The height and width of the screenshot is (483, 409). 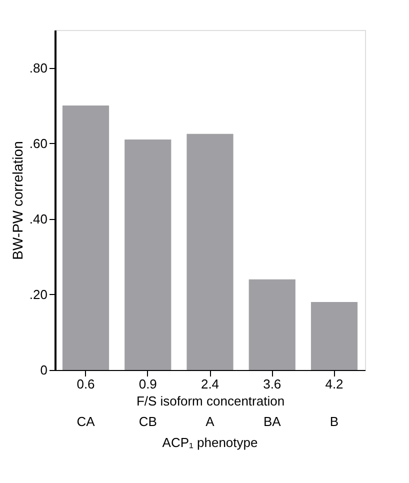 I want to click on y-tick-label: .40, so click(x=38, y=218).